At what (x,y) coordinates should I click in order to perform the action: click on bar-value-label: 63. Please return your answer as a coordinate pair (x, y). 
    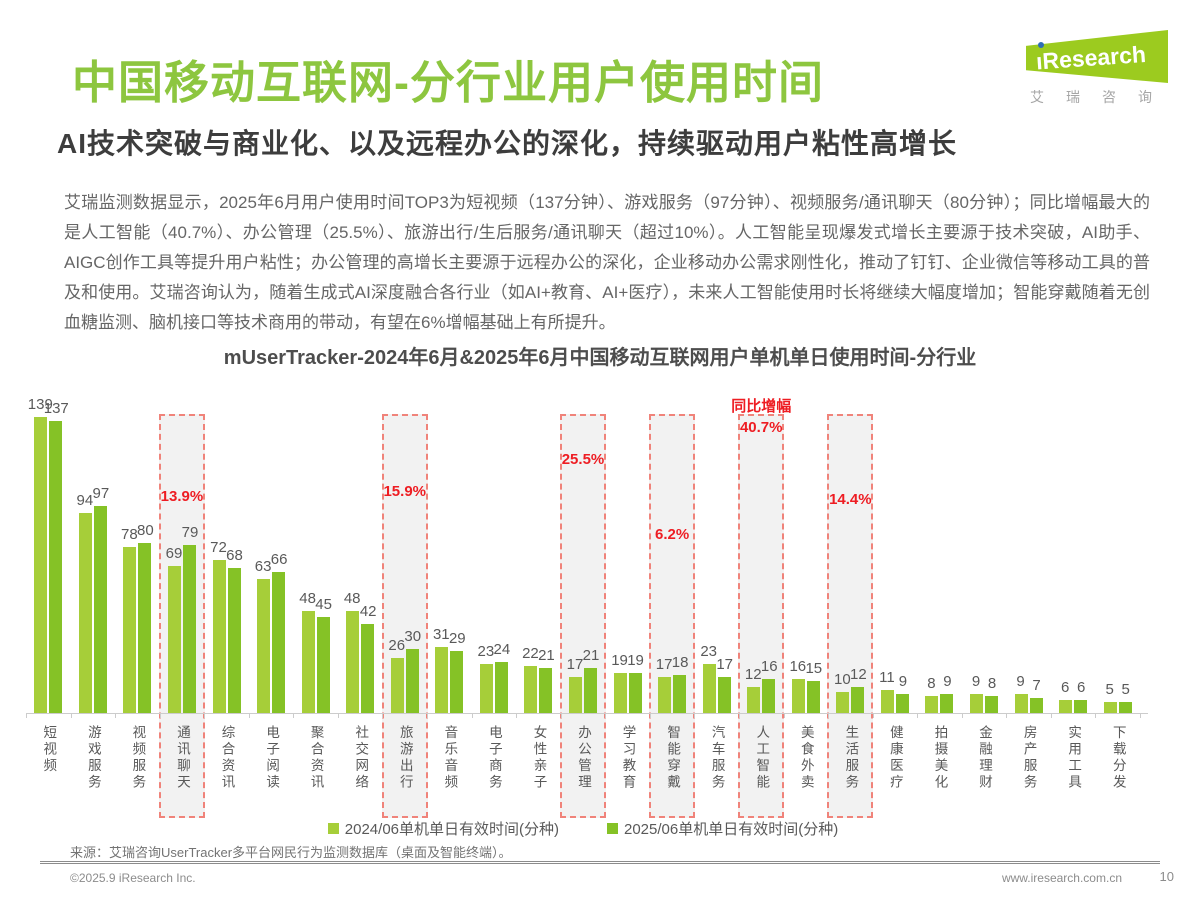
    Looking at the image, I should click on (263, 566).